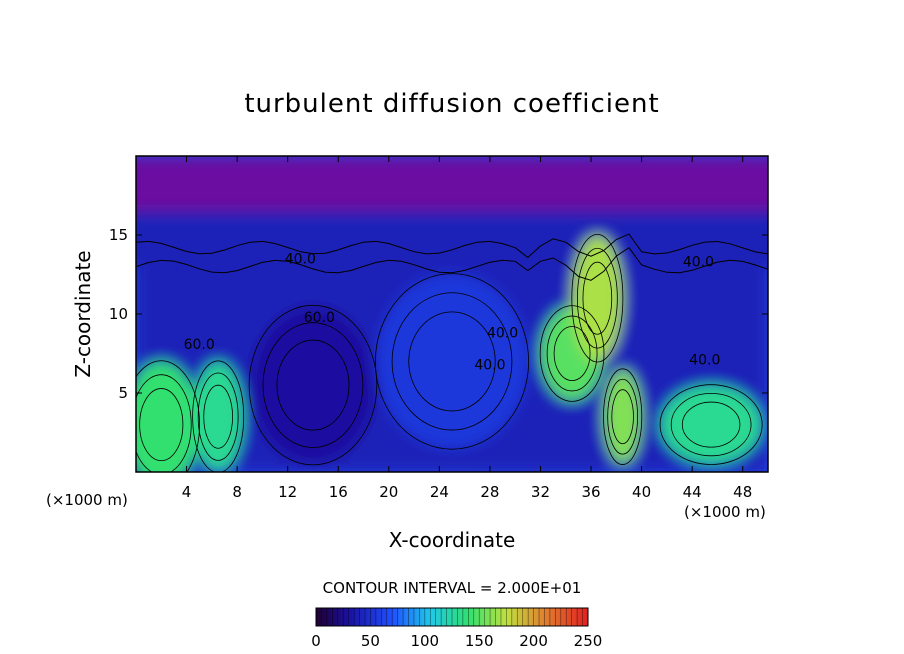 The width and height of the screenshot is (904, 654). What do you see at coordinates (424, 641) in the screenshot?
I see `colorbar-tick-label-100: 100` at bounding box center [424, 641].